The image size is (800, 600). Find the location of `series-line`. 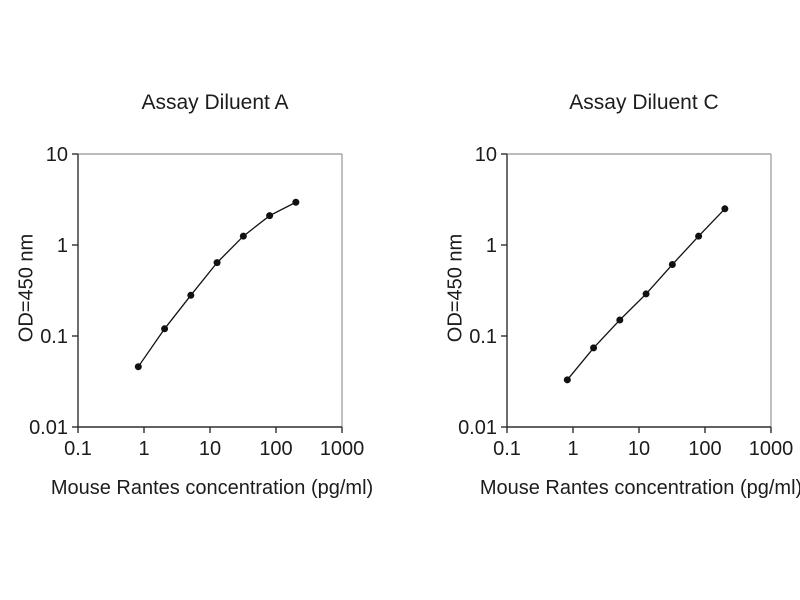

series-line is located at coordinates (217, 284).